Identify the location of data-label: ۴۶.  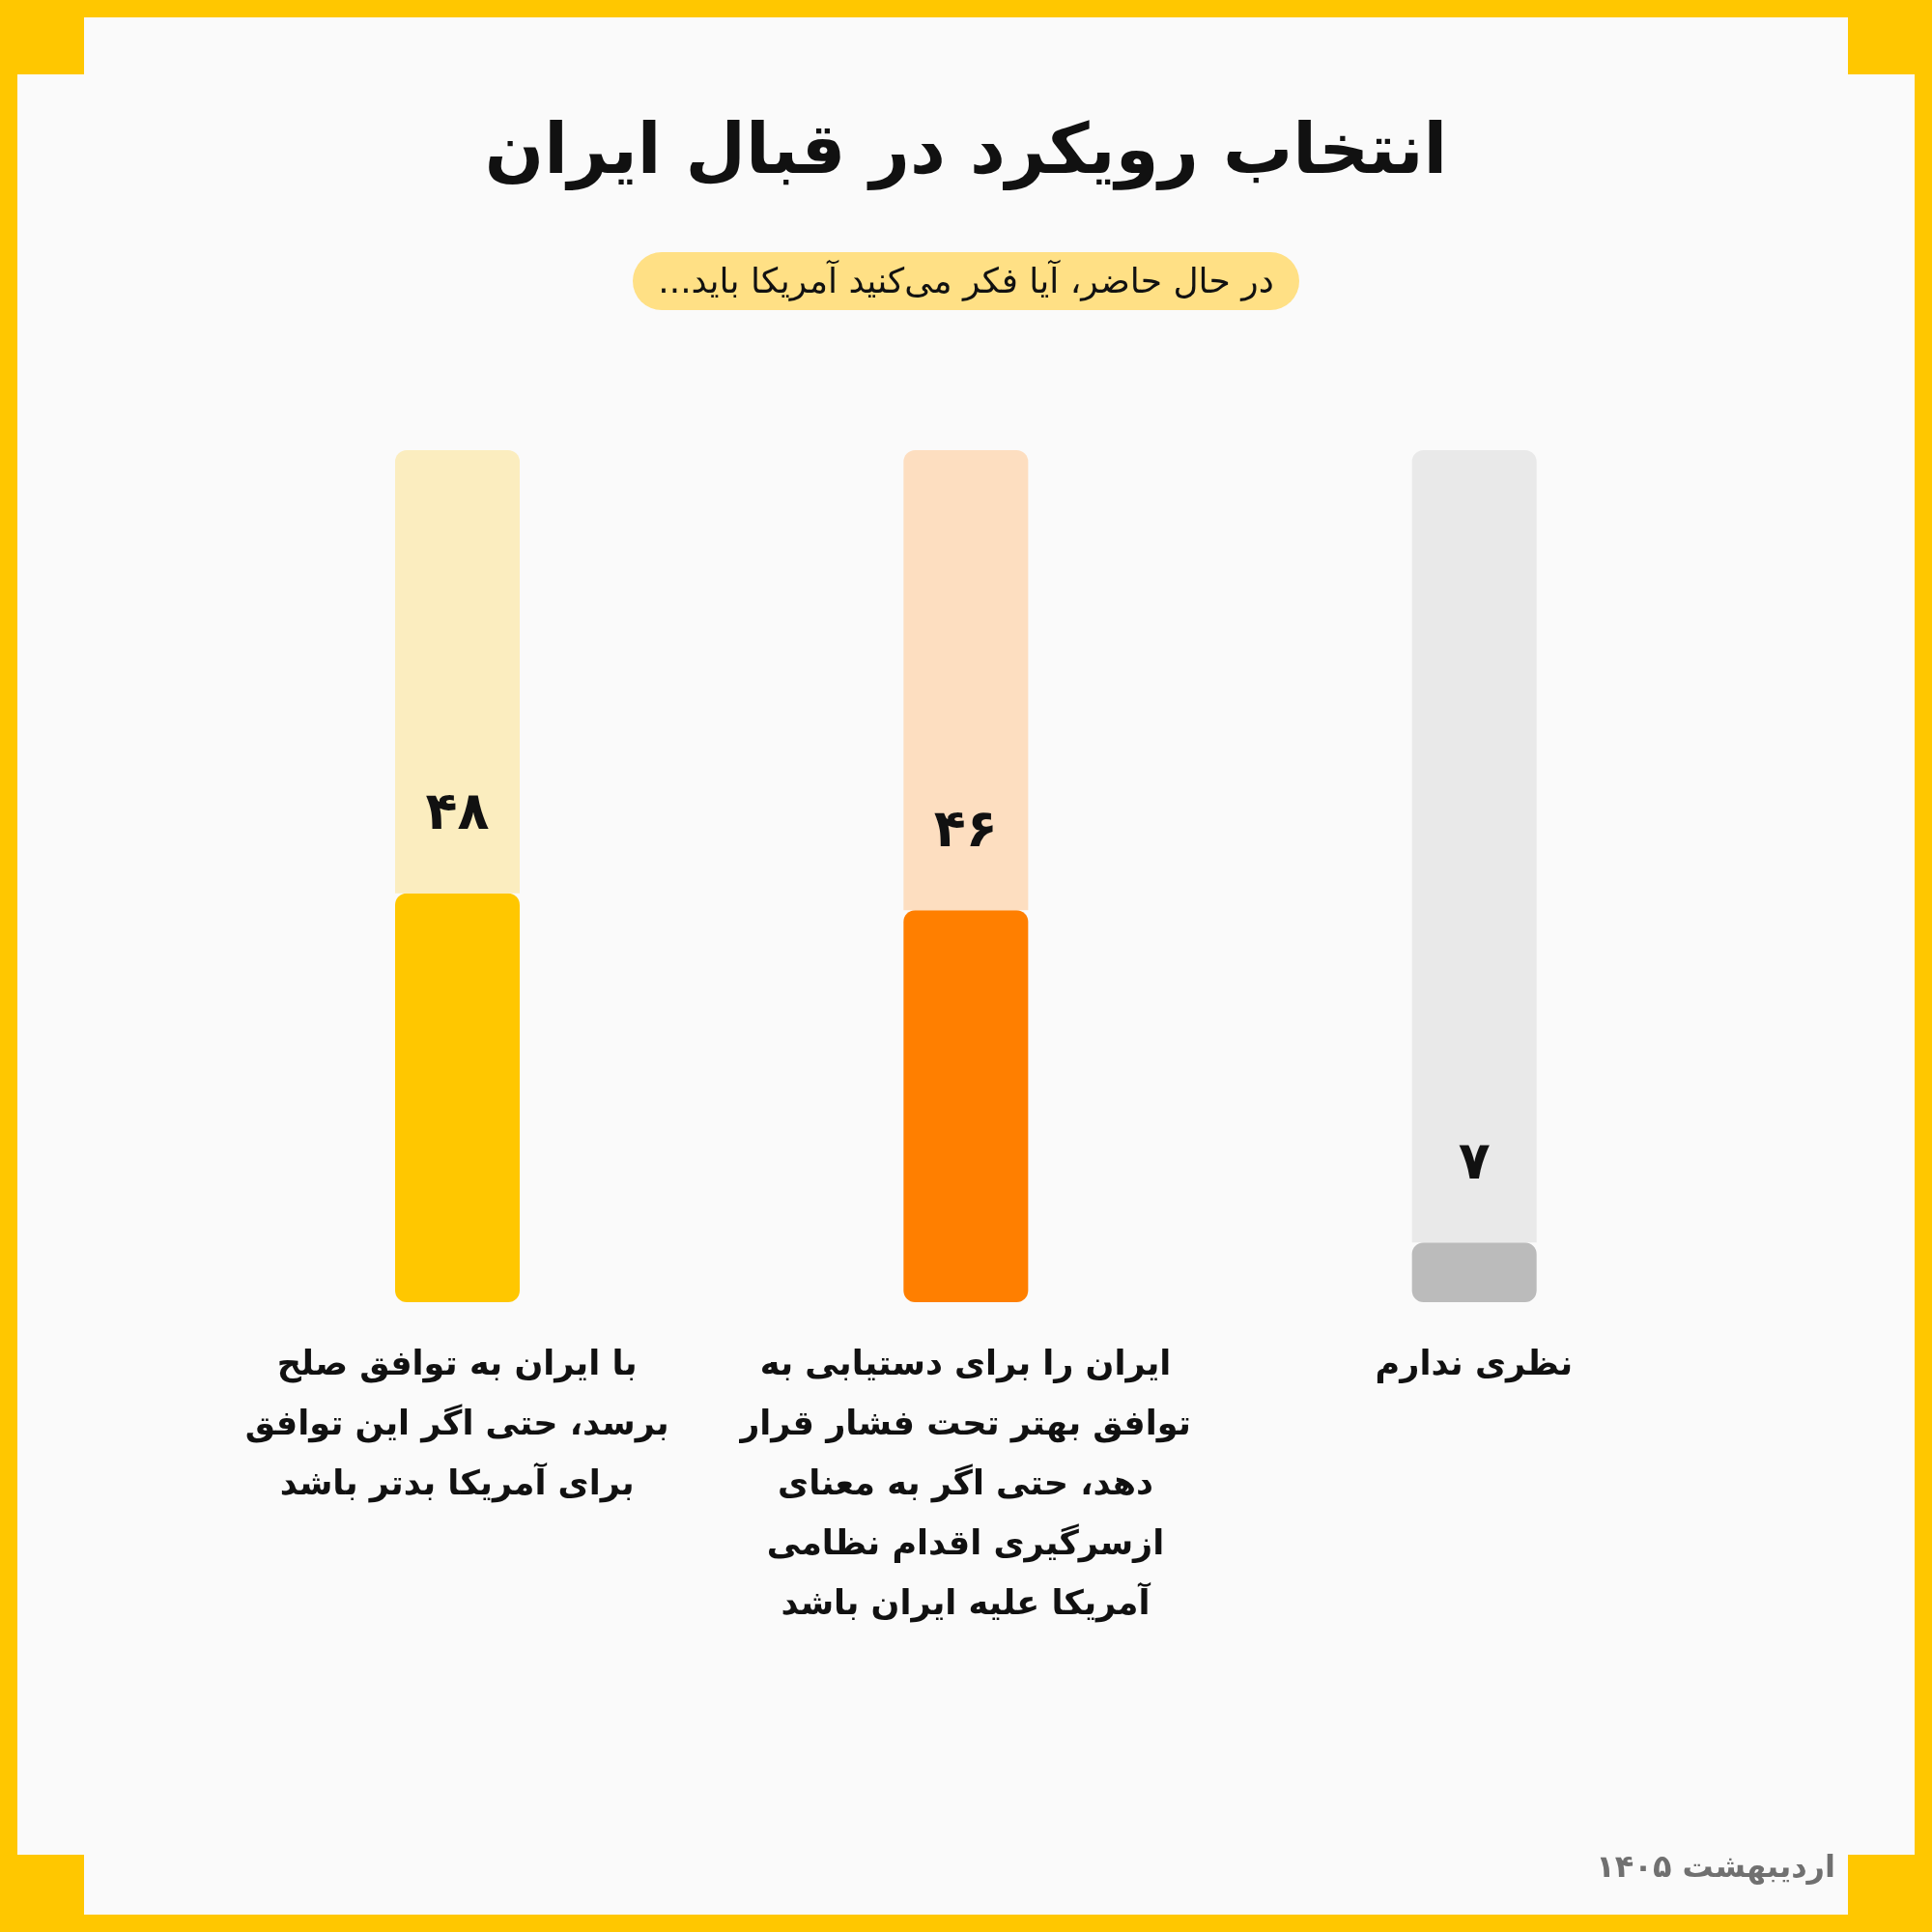
(965, 828).